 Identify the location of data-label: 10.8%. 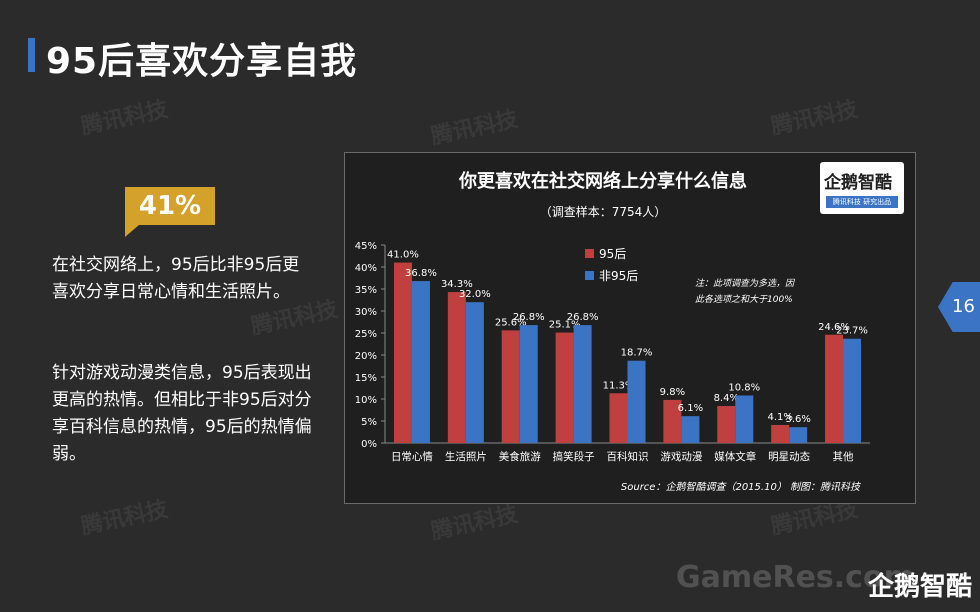
(744, 387).